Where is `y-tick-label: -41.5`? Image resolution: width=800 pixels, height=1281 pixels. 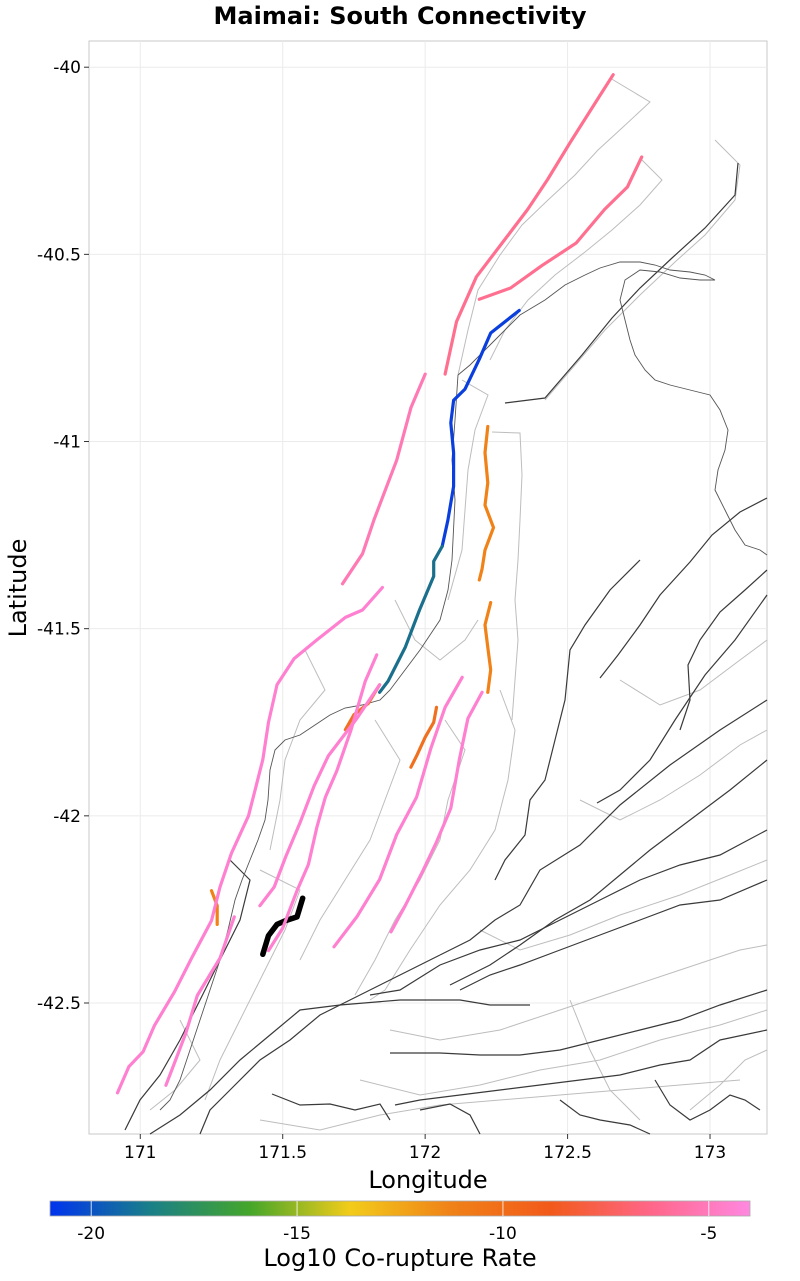
y-tick-label: -41.5 is located at coordinates (59, 630).